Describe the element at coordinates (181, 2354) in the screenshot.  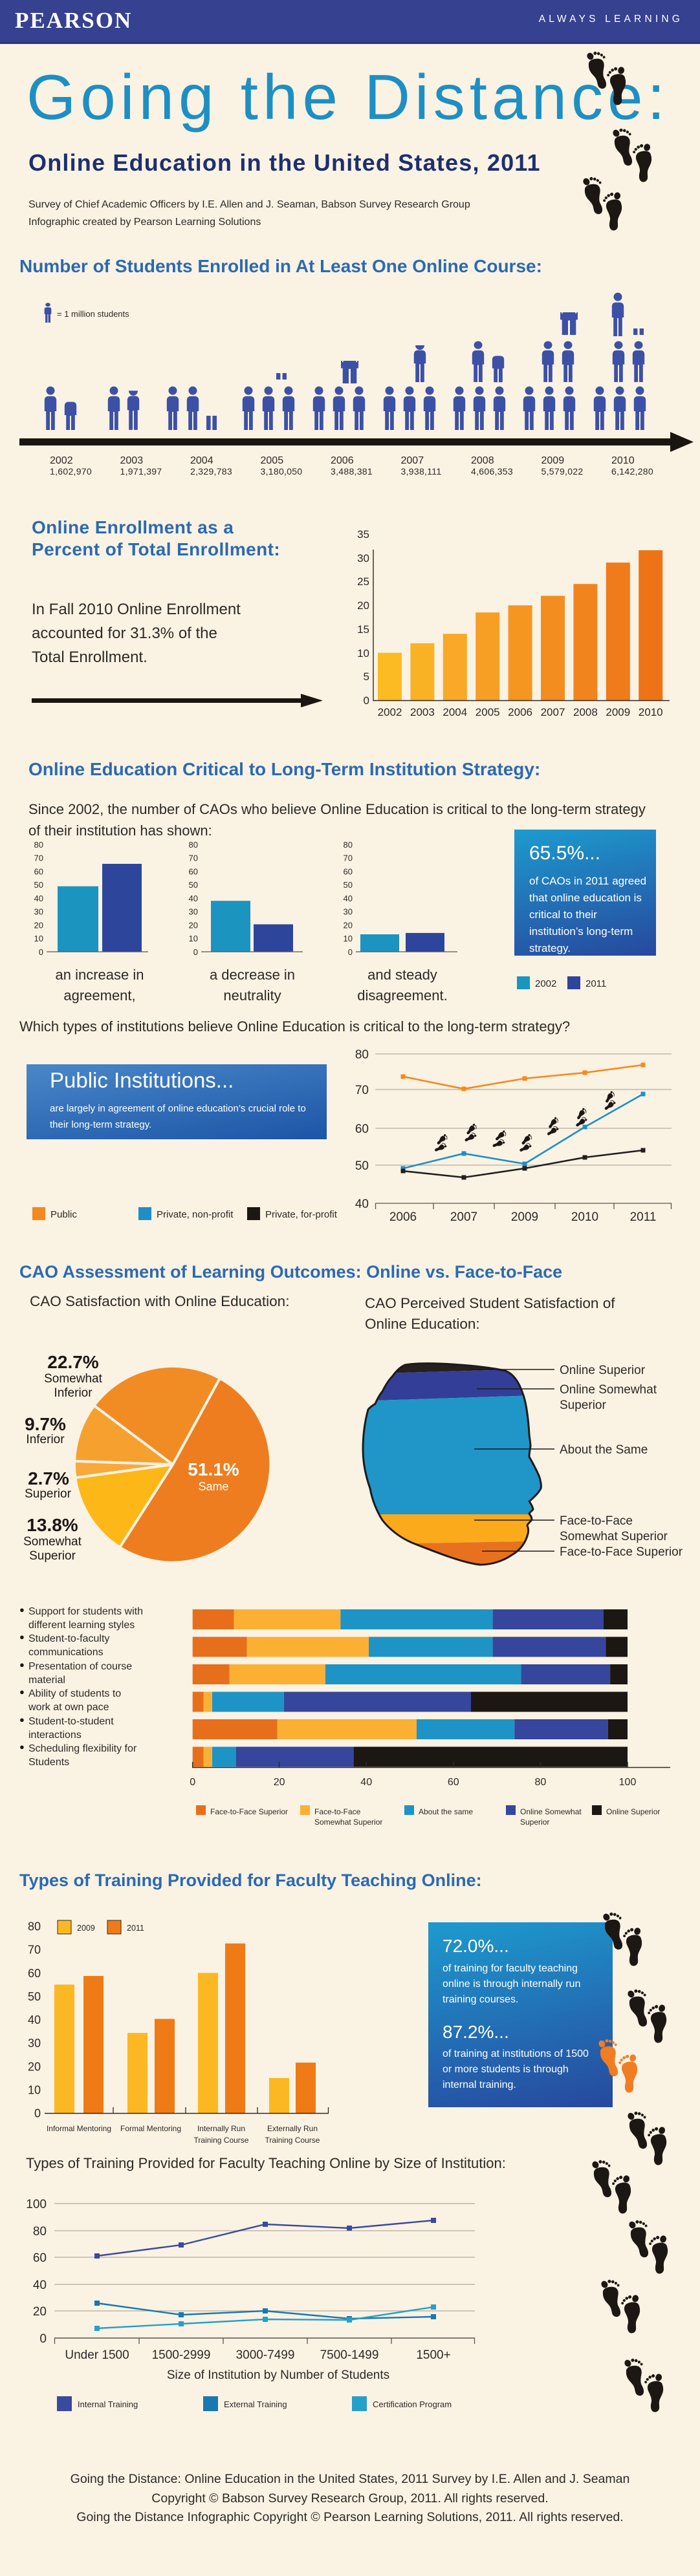
I see `svg-text: 1500-2999` at that location.